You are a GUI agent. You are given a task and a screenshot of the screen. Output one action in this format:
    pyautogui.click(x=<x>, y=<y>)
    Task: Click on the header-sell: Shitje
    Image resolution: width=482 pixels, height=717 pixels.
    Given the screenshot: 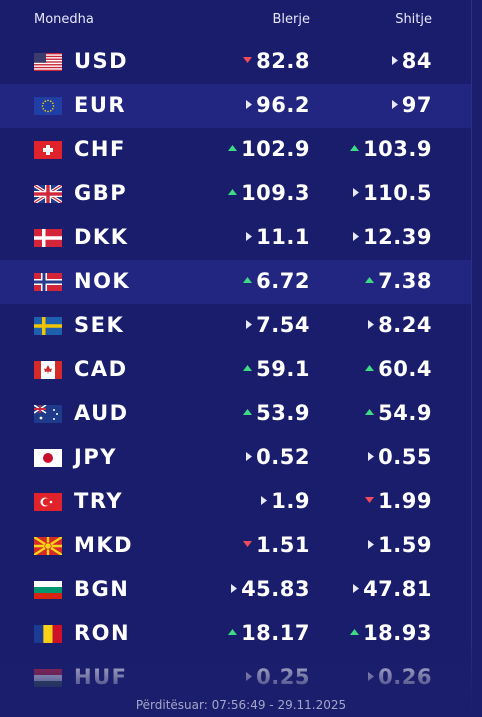 What is the action you would take?
    pyautogui.click(x=413, y=19)
    